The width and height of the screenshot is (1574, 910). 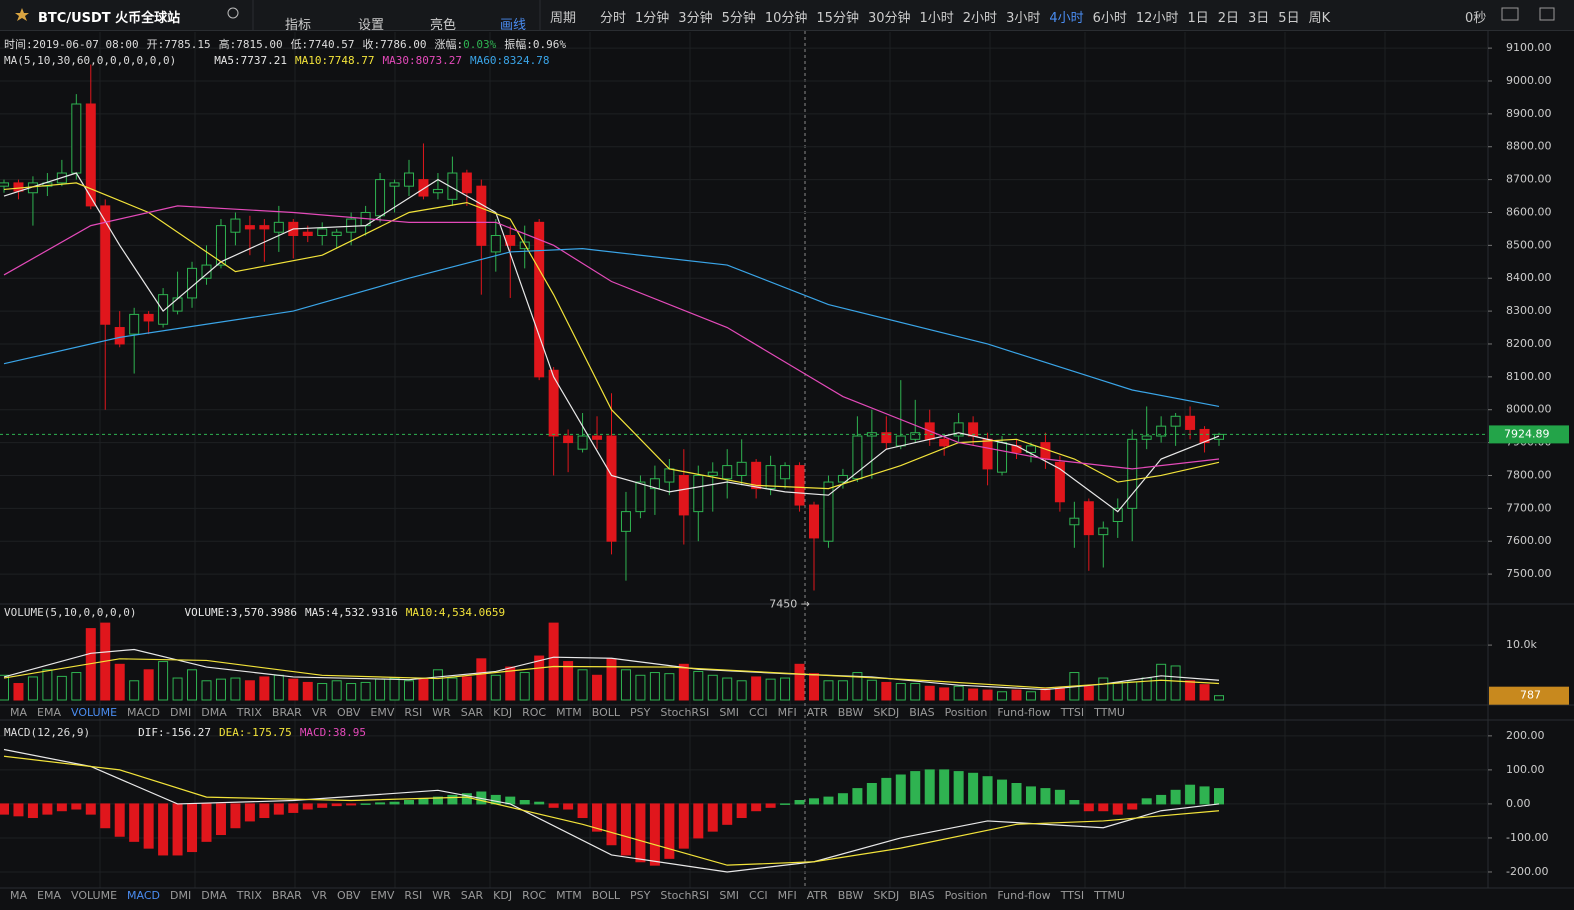 What do you see at coordinates (109, 18) in the screenshot?
I see `symbol: BTC/USDT 火币全球站` at bounding box center [109, 18].